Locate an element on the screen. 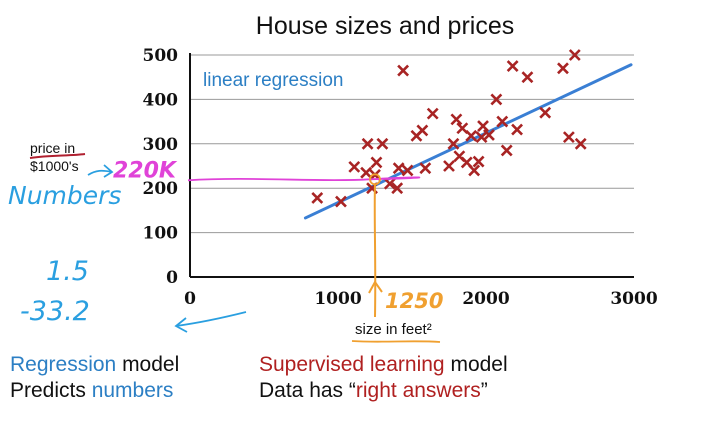 Image resolution: width=724 pixels, height=426 pixels. x-tick-label: 3000 is located at coordinates (633, 299).